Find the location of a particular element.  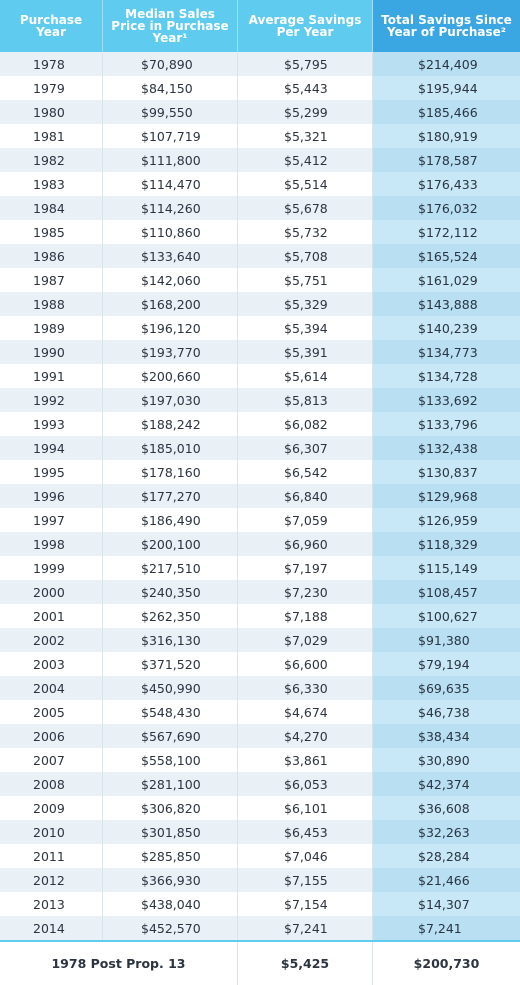

table-row: 2012 $366,930 $7,155 $21,466 is located at coordinates (260, 880).